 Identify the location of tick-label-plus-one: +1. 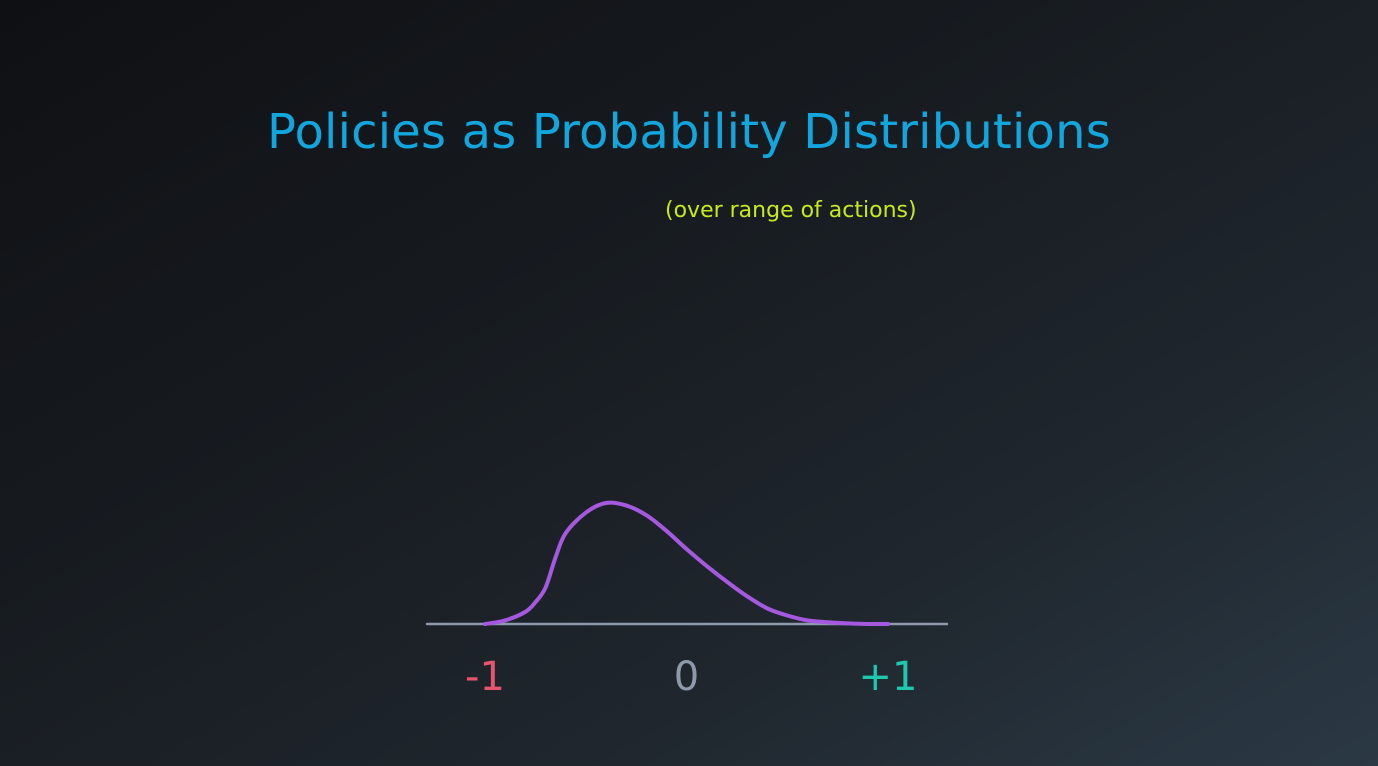
(888, 677).